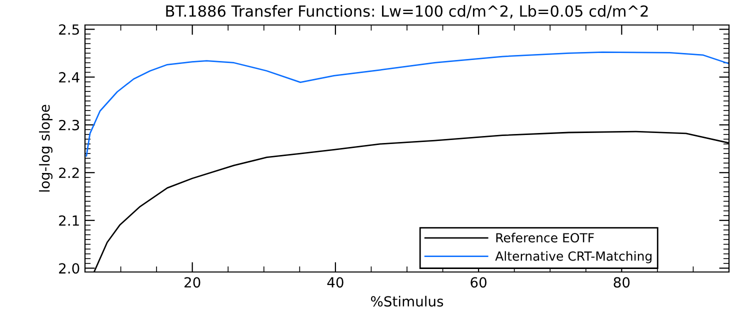 This screenshot has height=331, width=745. Describe the element at coordinates (545, 237) in the screenshot. I see `legend-label: Reference EOTF` at that location.